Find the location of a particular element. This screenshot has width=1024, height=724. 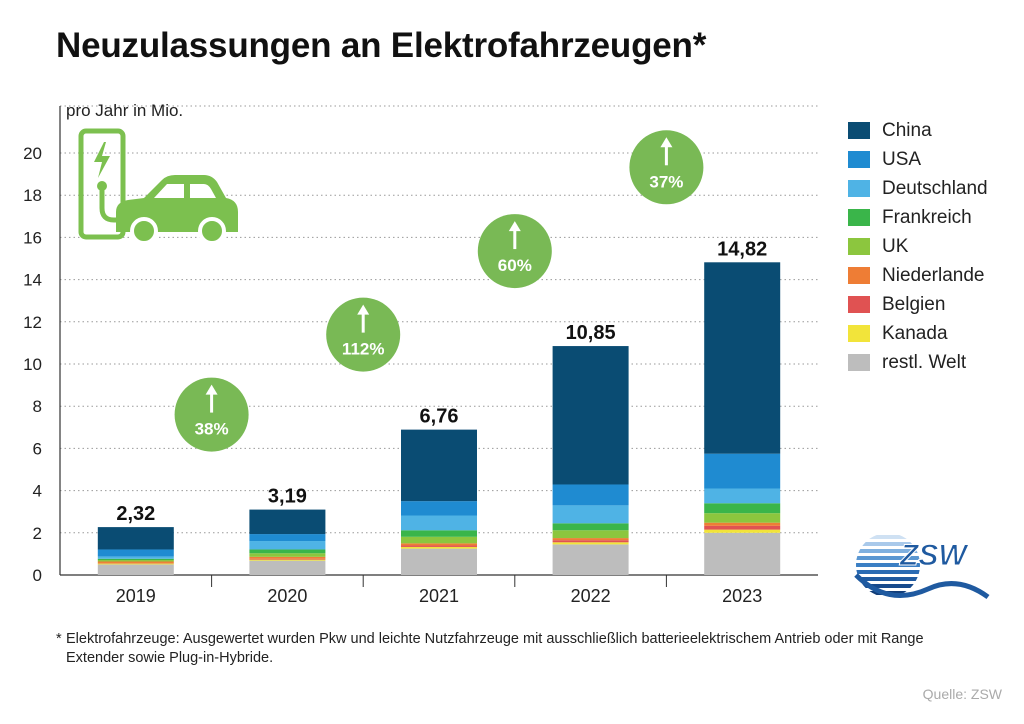

legend-item: Deutschland is located at coordinates (918, 188).